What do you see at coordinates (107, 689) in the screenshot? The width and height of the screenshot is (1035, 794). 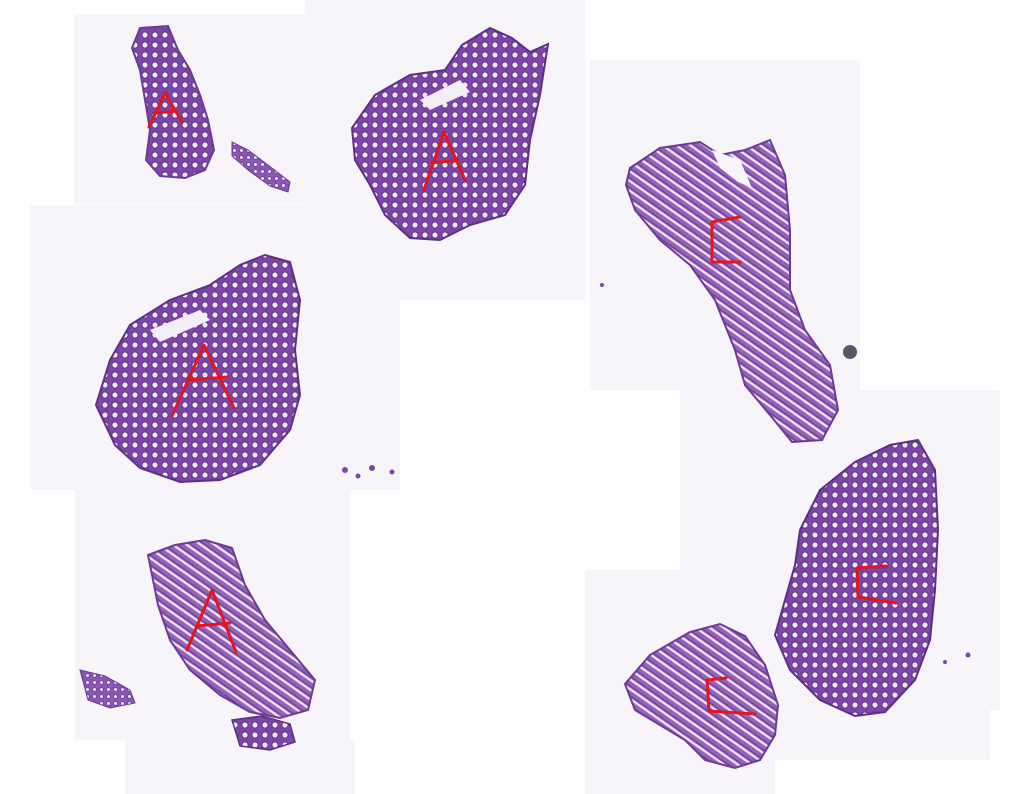 I see `tissue-fragment-5c` at bounding box center [107, 689].